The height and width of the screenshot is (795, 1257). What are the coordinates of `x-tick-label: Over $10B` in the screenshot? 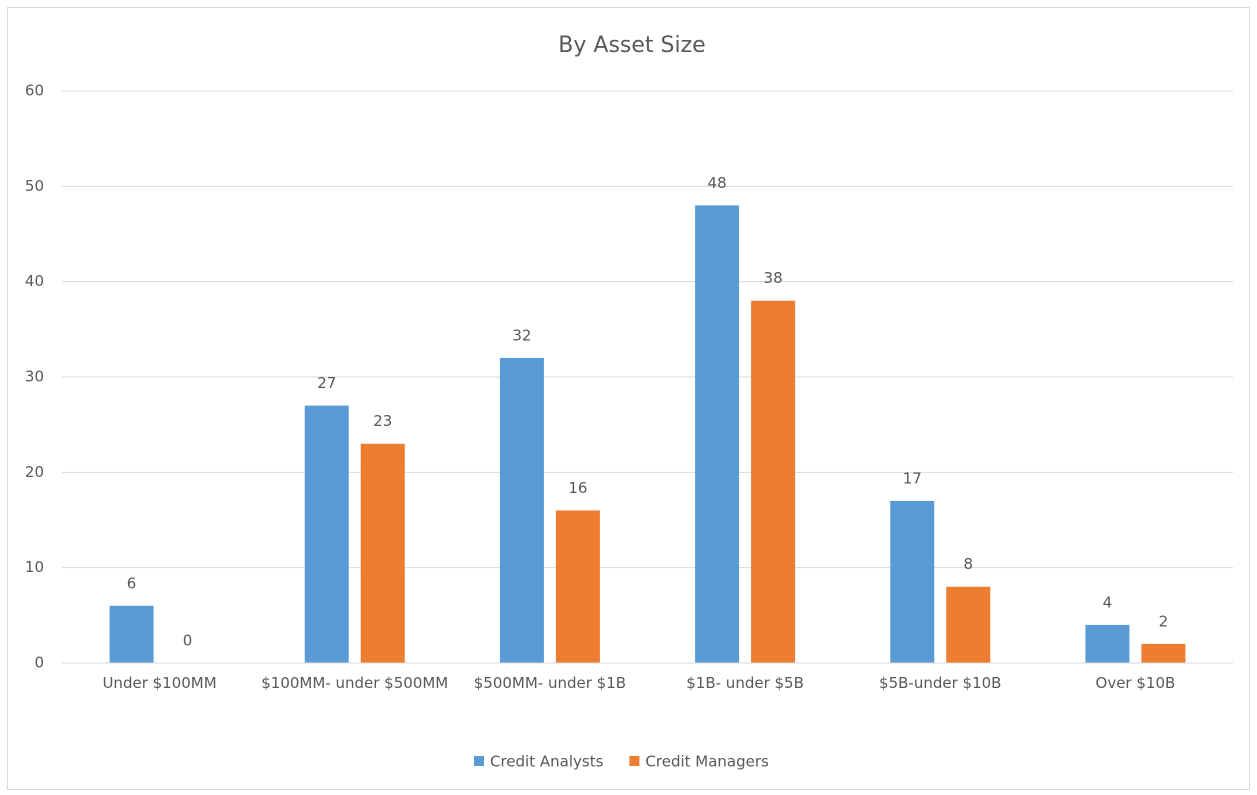 It's located at (1135, 683).